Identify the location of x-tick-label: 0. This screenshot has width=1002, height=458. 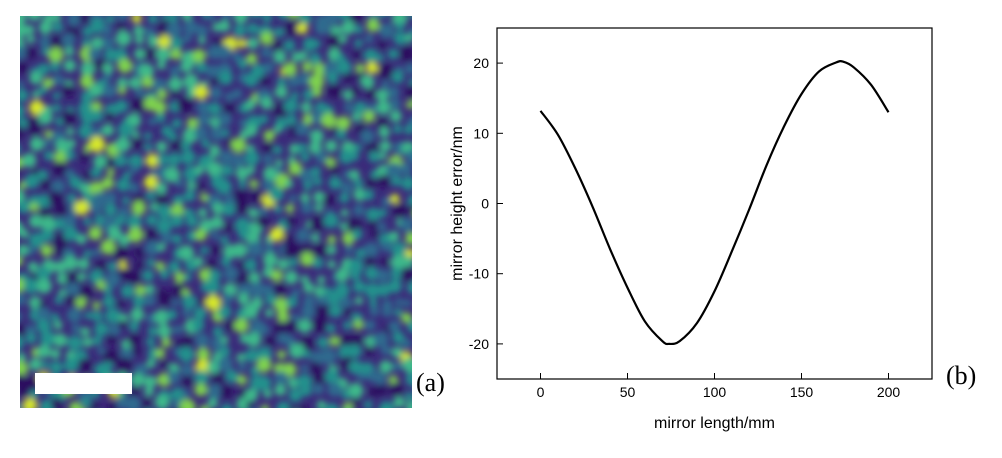
(541, 392).